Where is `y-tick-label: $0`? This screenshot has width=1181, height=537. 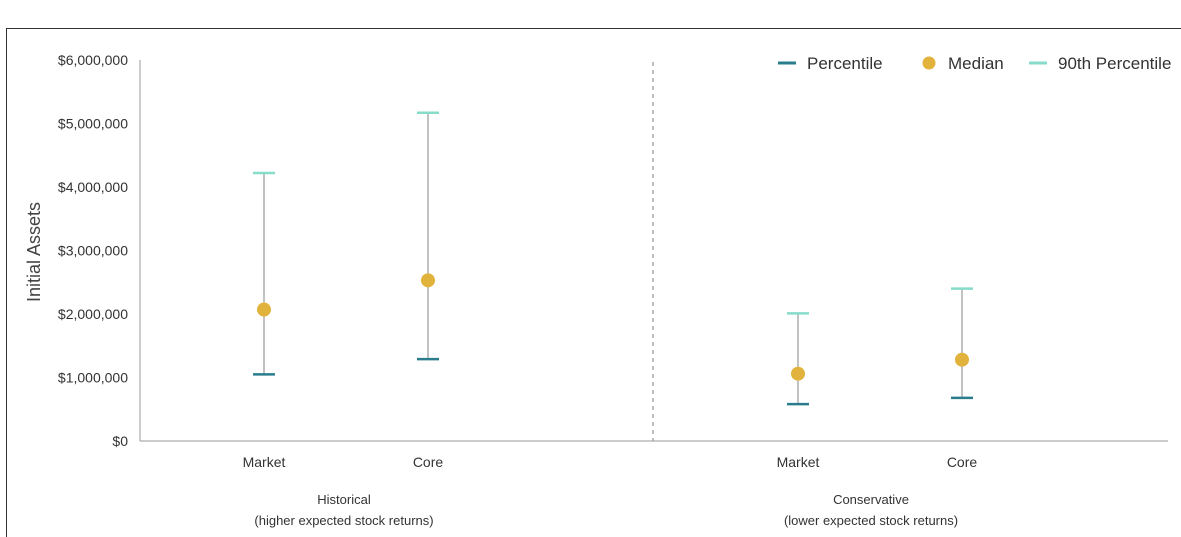 y-tick-label: $0 is located at coordinates (120, 441).